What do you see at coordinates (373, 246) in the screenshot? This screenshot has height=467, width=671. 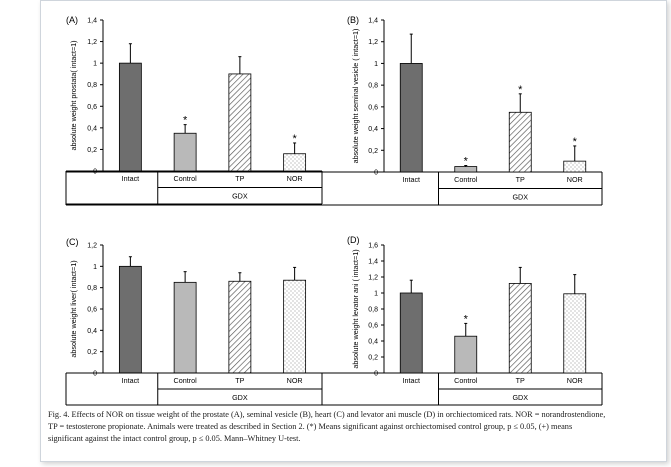 I see `y-tick-label-3-8: 1,6` at bounding box center [373, 246].